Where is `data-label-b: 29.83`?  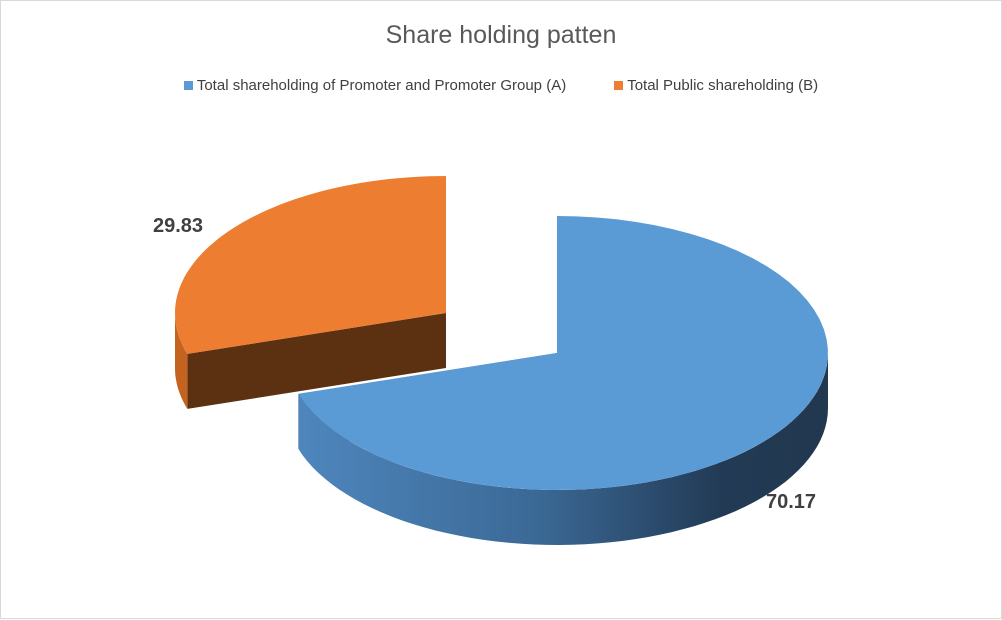 data-label-b: 29.83 is located at coordinates (178, 226).